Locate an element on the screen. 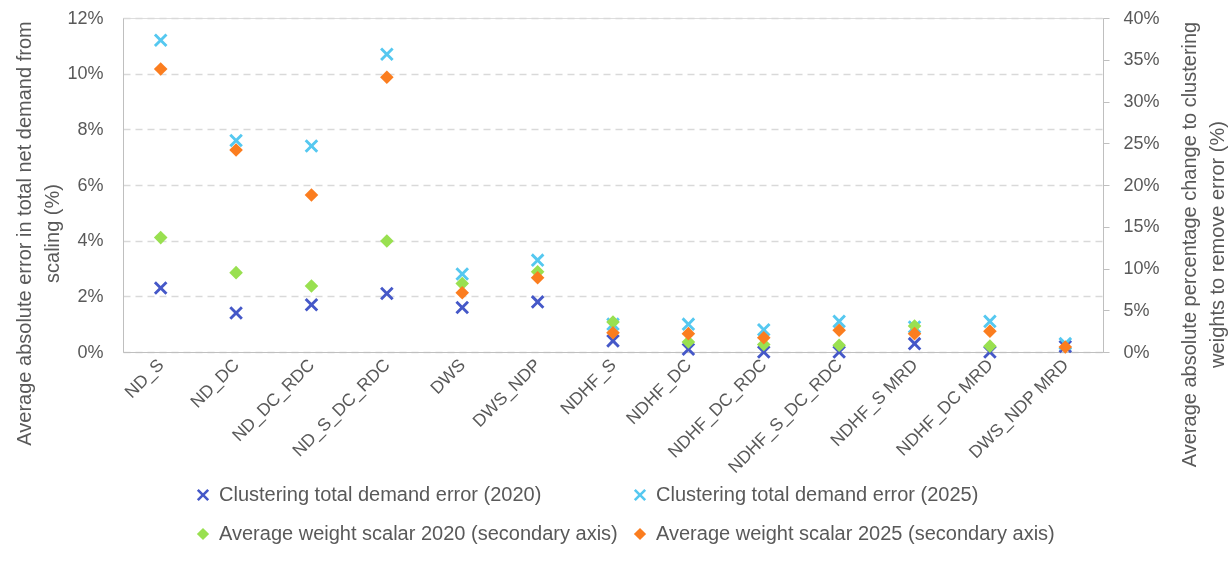 The height and width of the screenshot is (581, 1228). y-tick-label: 8% is located at coordinates (90, 128).